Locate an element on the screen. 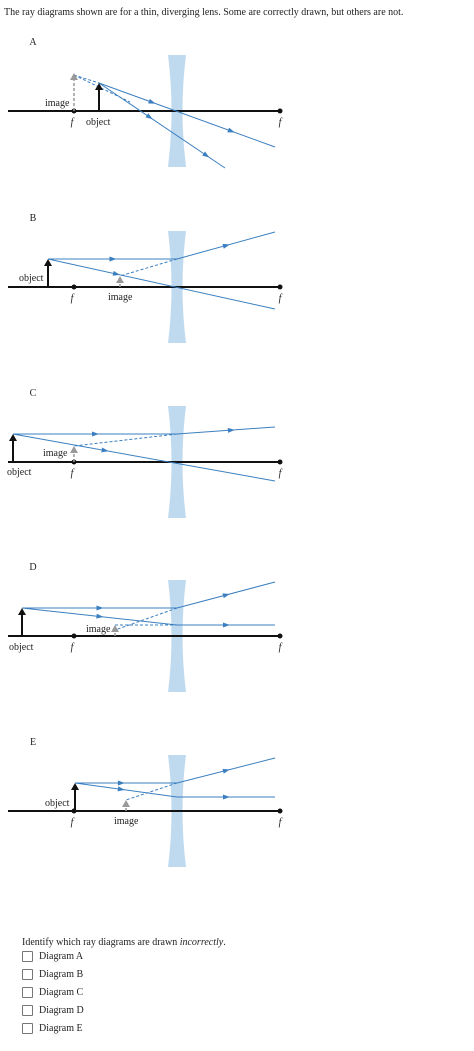  diagram-label: B is located at coordinates (33, 218).